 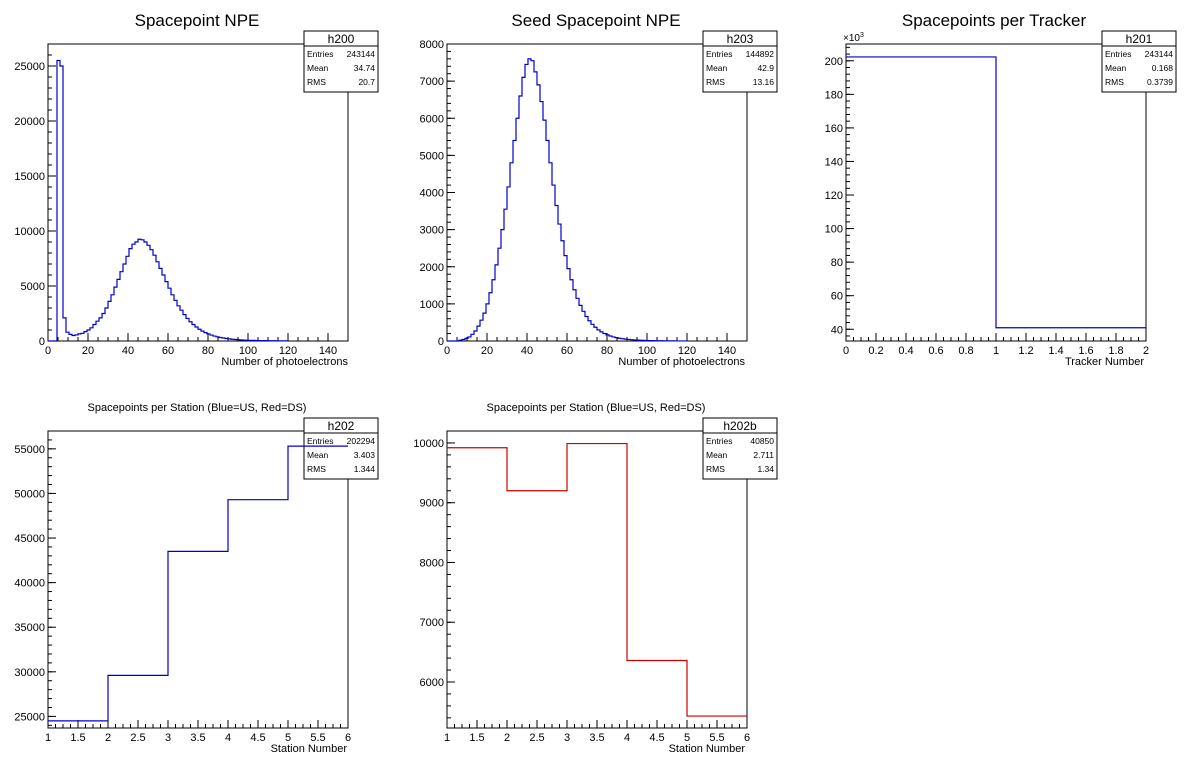 I want to click on stats-row-value: 20.7, so click(x=366, y=82).